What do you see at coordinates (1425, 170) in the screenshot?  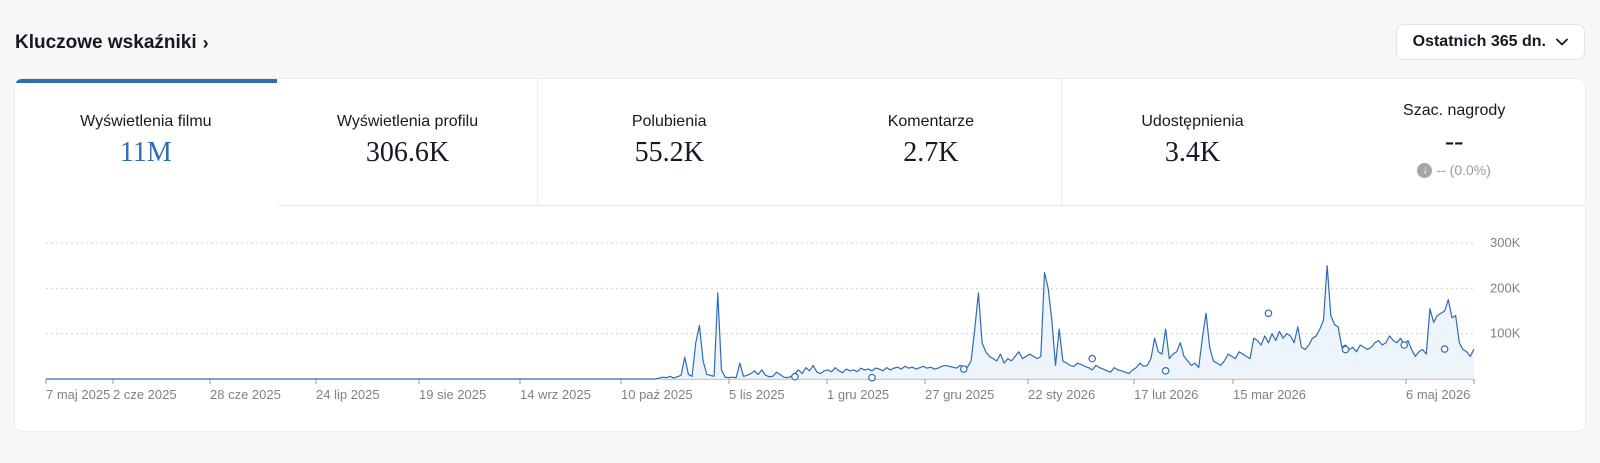 I see `arrow-down-icon: ↓` at bounding box center [1425, 170].